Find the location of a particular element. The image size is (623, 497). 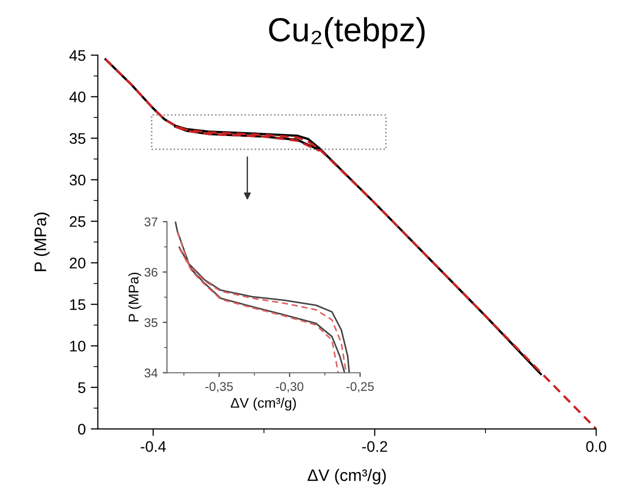

y-tick-label: 36 is located at coordinates (151, 272).